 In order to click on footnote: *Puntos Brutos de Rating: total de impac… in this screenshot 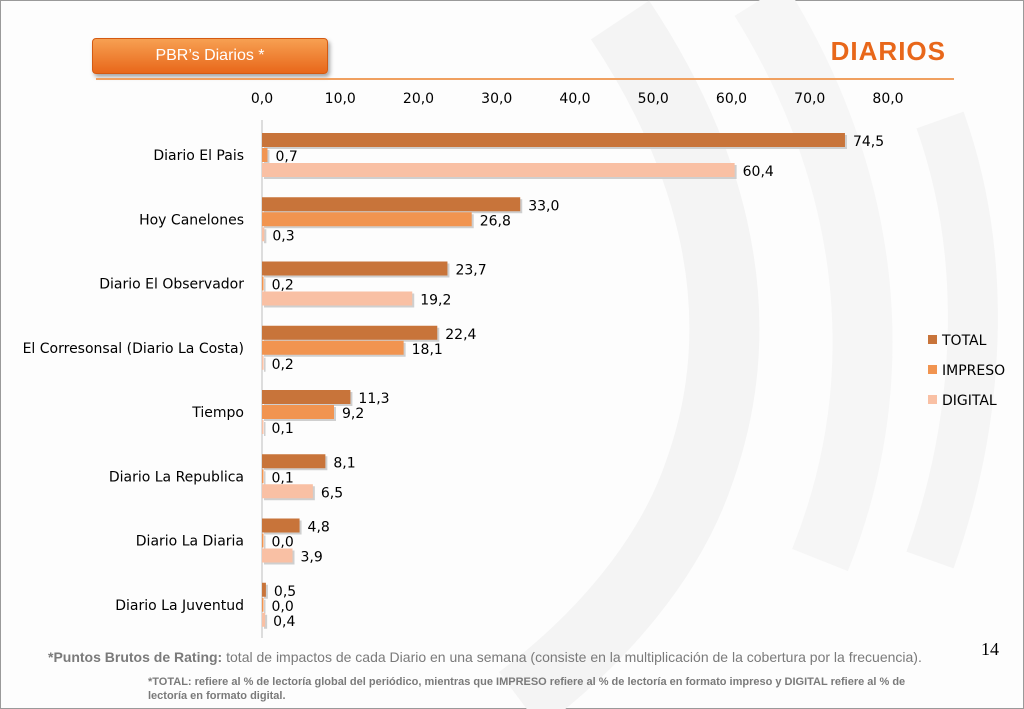, I will do `click(500, 657)`.